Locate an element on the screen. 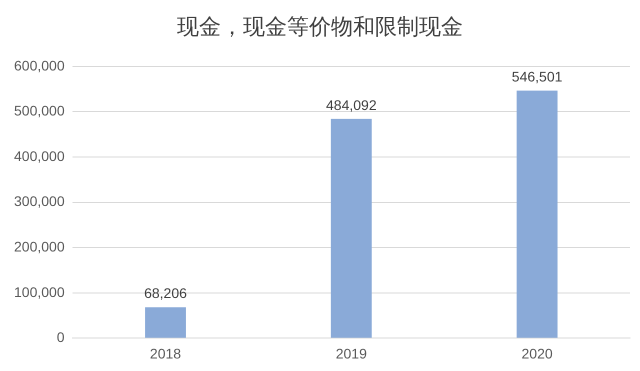  y-tick-label: 300,000 is located at coordinates (39, 201).